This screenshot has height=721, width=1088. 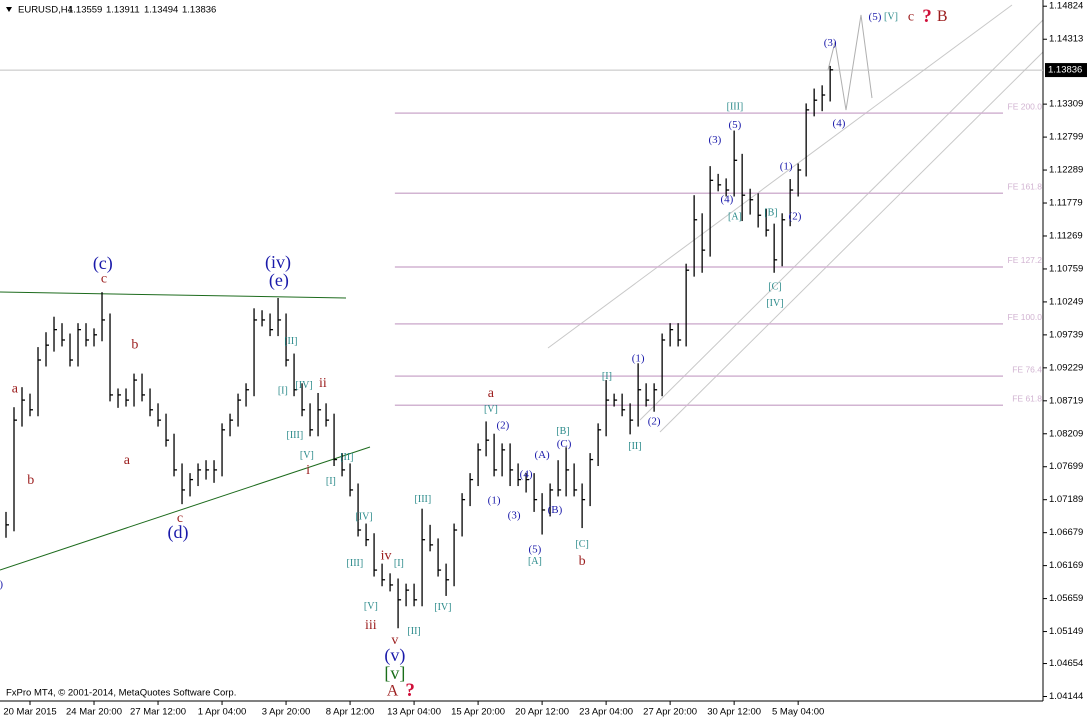 What do you see at coordinates (1066, 433) in the screenshot?
I see `y-tick-label: 1.08209` at bounding box center [1066, 433].